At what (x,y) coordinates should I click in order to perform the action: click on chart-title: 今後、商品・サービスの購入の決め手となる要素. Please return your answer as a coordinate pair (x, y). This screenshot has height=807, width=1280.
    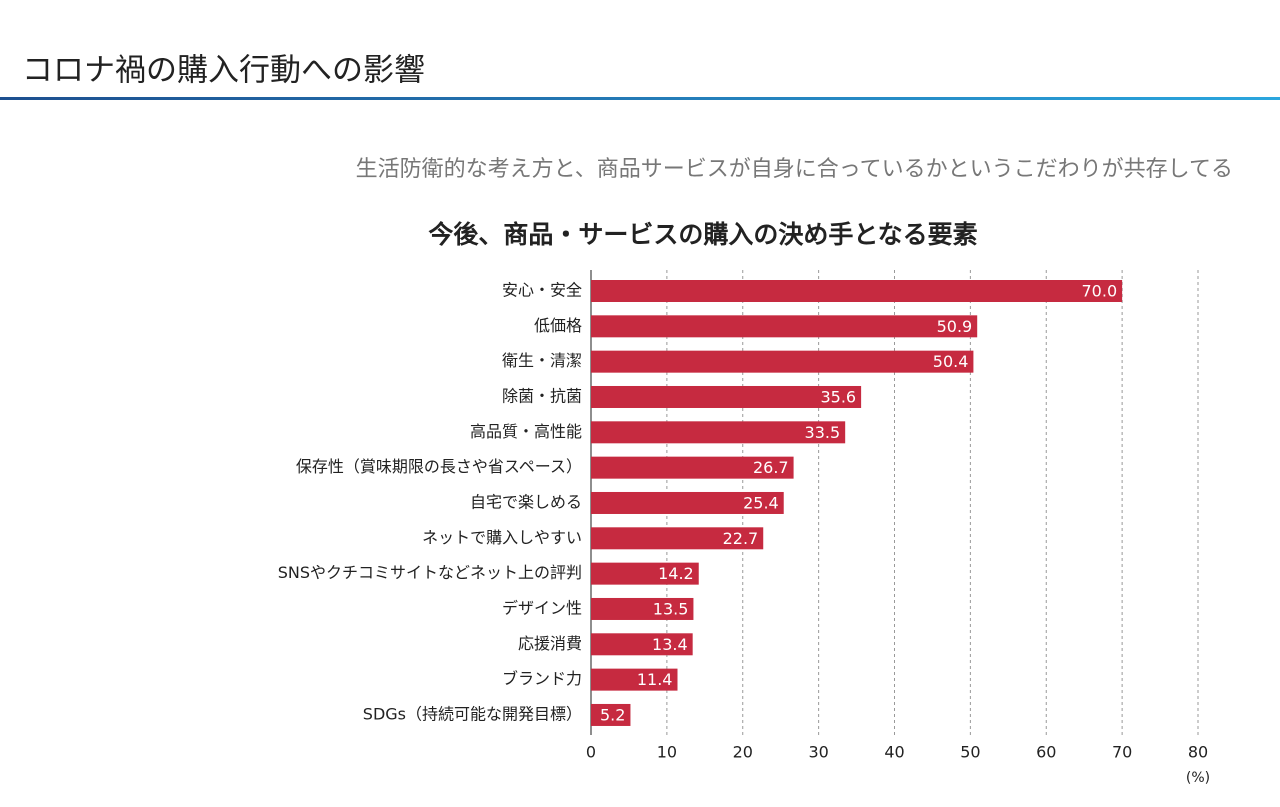
    Looking at the image, I should click on (702, 234).